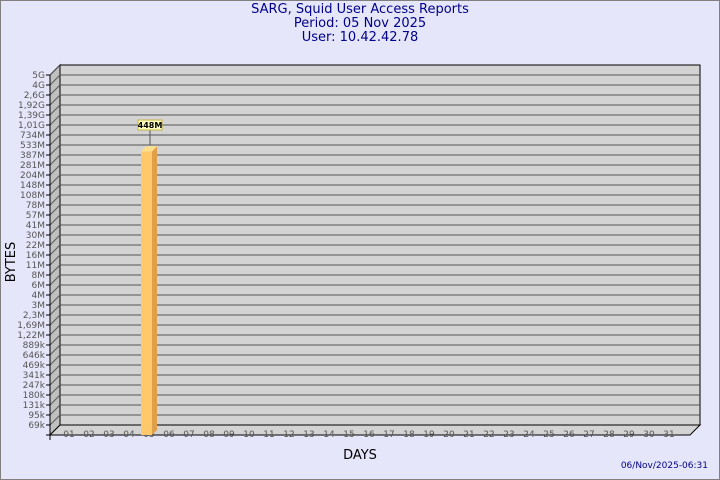  What do you see at coordinates (668, 435) in the screenshot?
I see `x-tick-label: 31` at bounding box center [668, 435].